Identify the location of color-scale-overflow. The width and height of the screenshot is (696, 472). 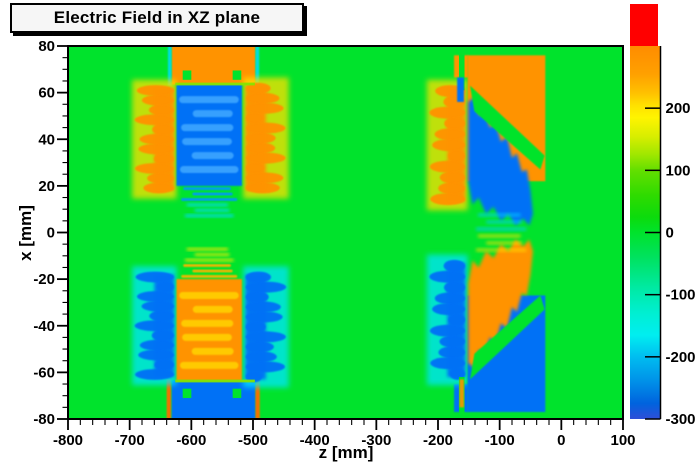
(644, 25).